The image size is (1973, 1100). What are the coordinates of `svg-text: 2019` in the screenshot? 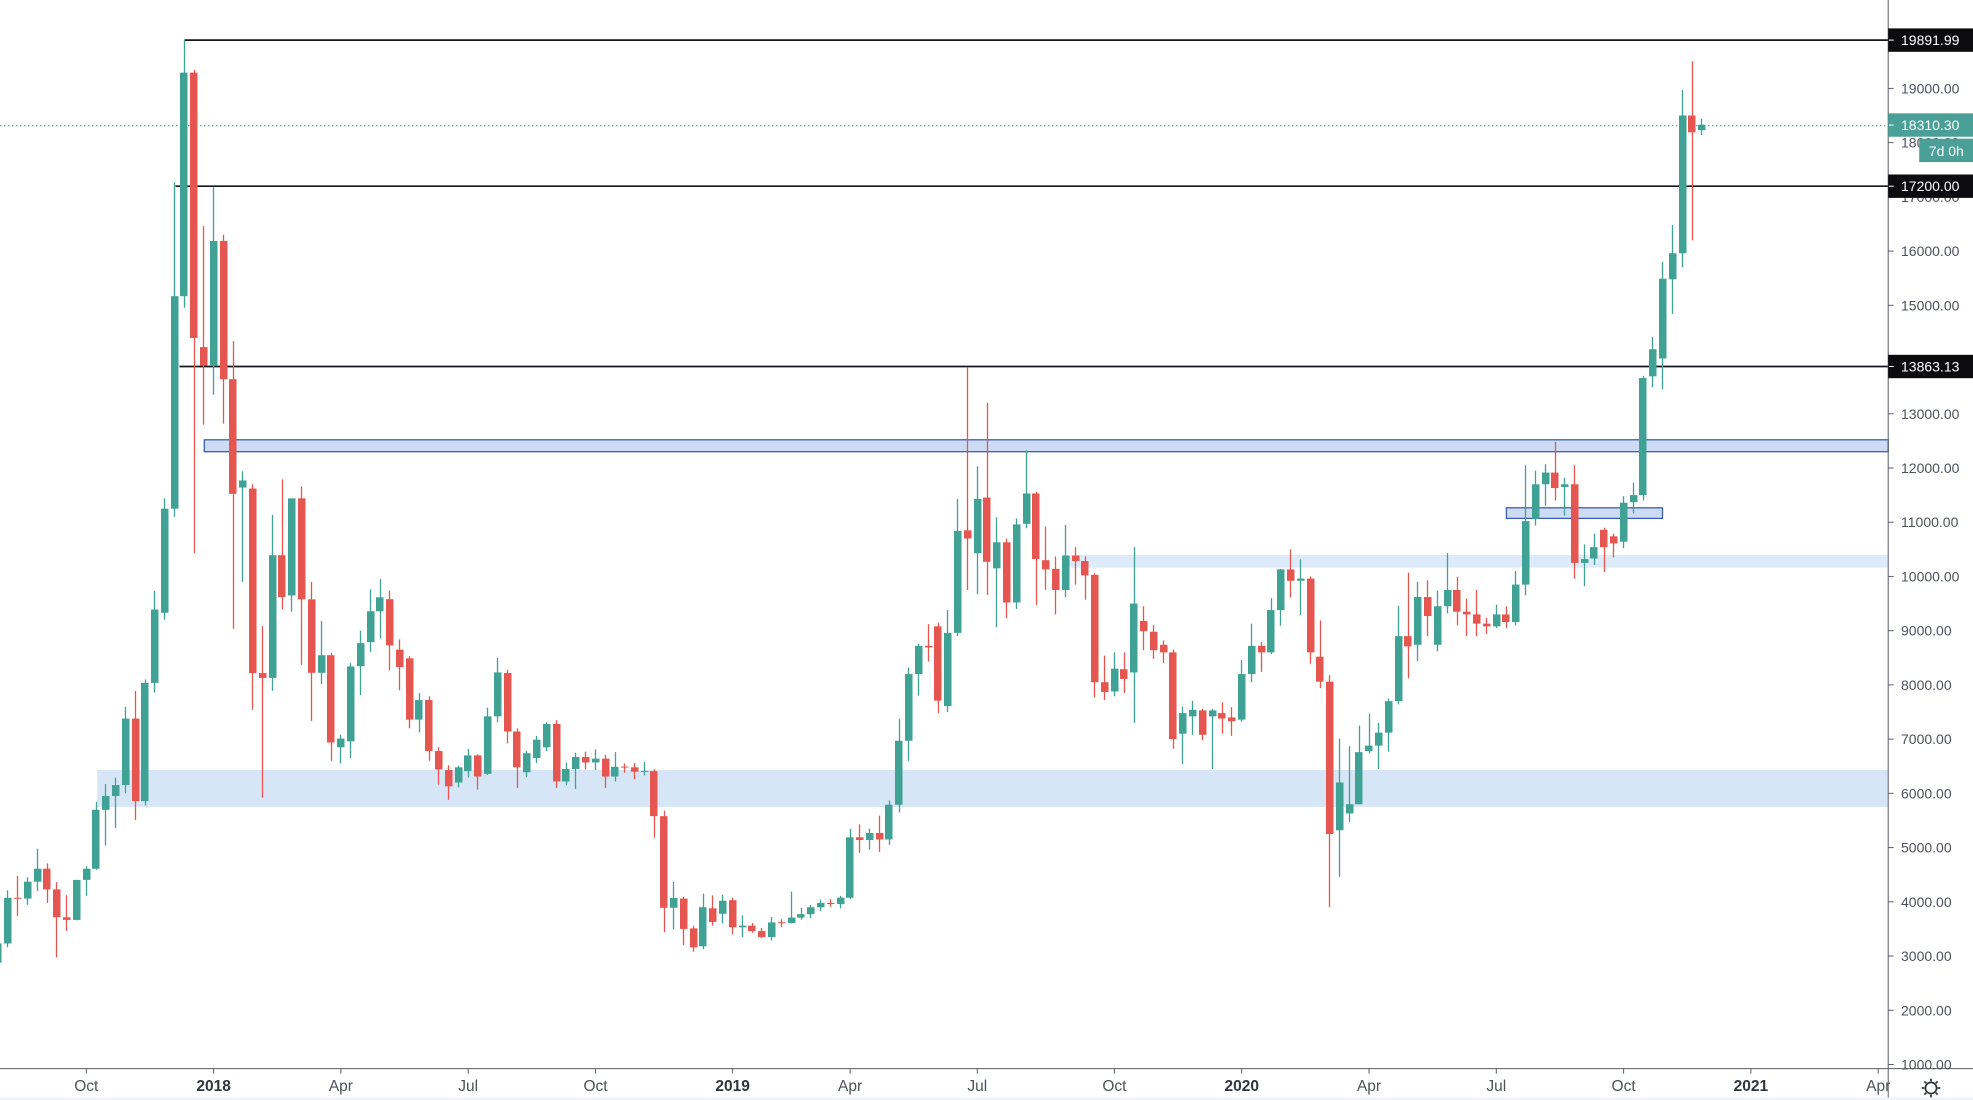 It's located at (732, 1086).